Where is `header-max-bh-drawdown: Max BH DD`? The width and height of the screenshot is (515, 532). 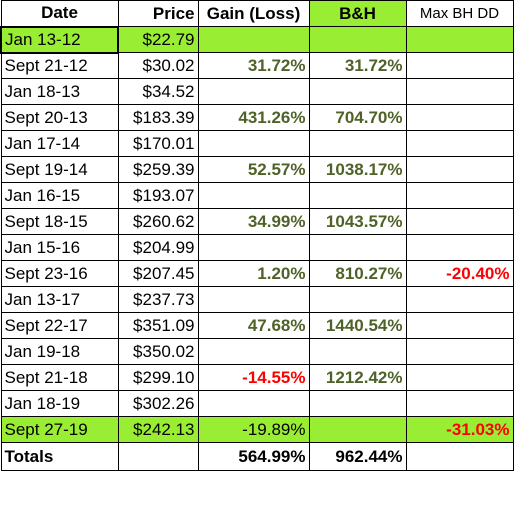
header-max-bh-drawdown: Max BH DD is located at coordinates (459, 13).